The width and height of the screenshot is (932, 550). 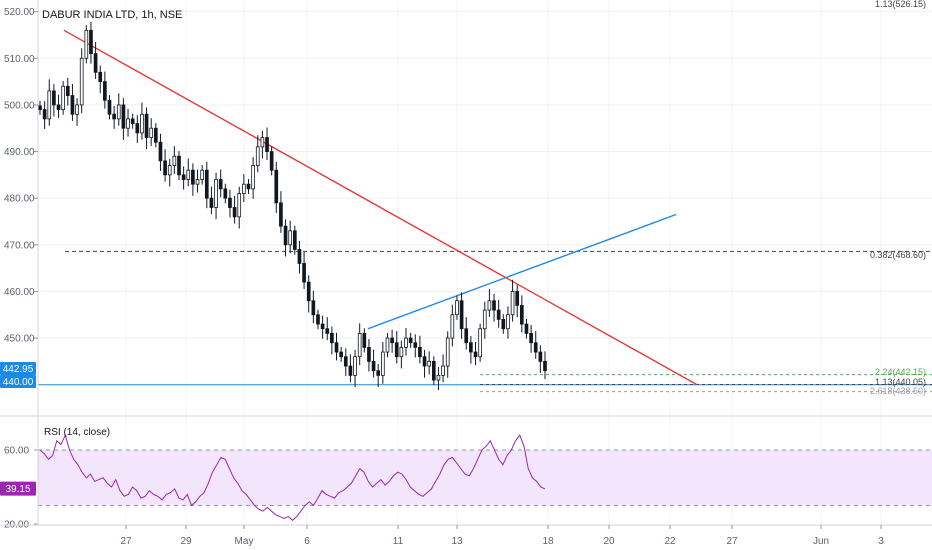 I want to click on price-tag, so click(x=18, y=368).